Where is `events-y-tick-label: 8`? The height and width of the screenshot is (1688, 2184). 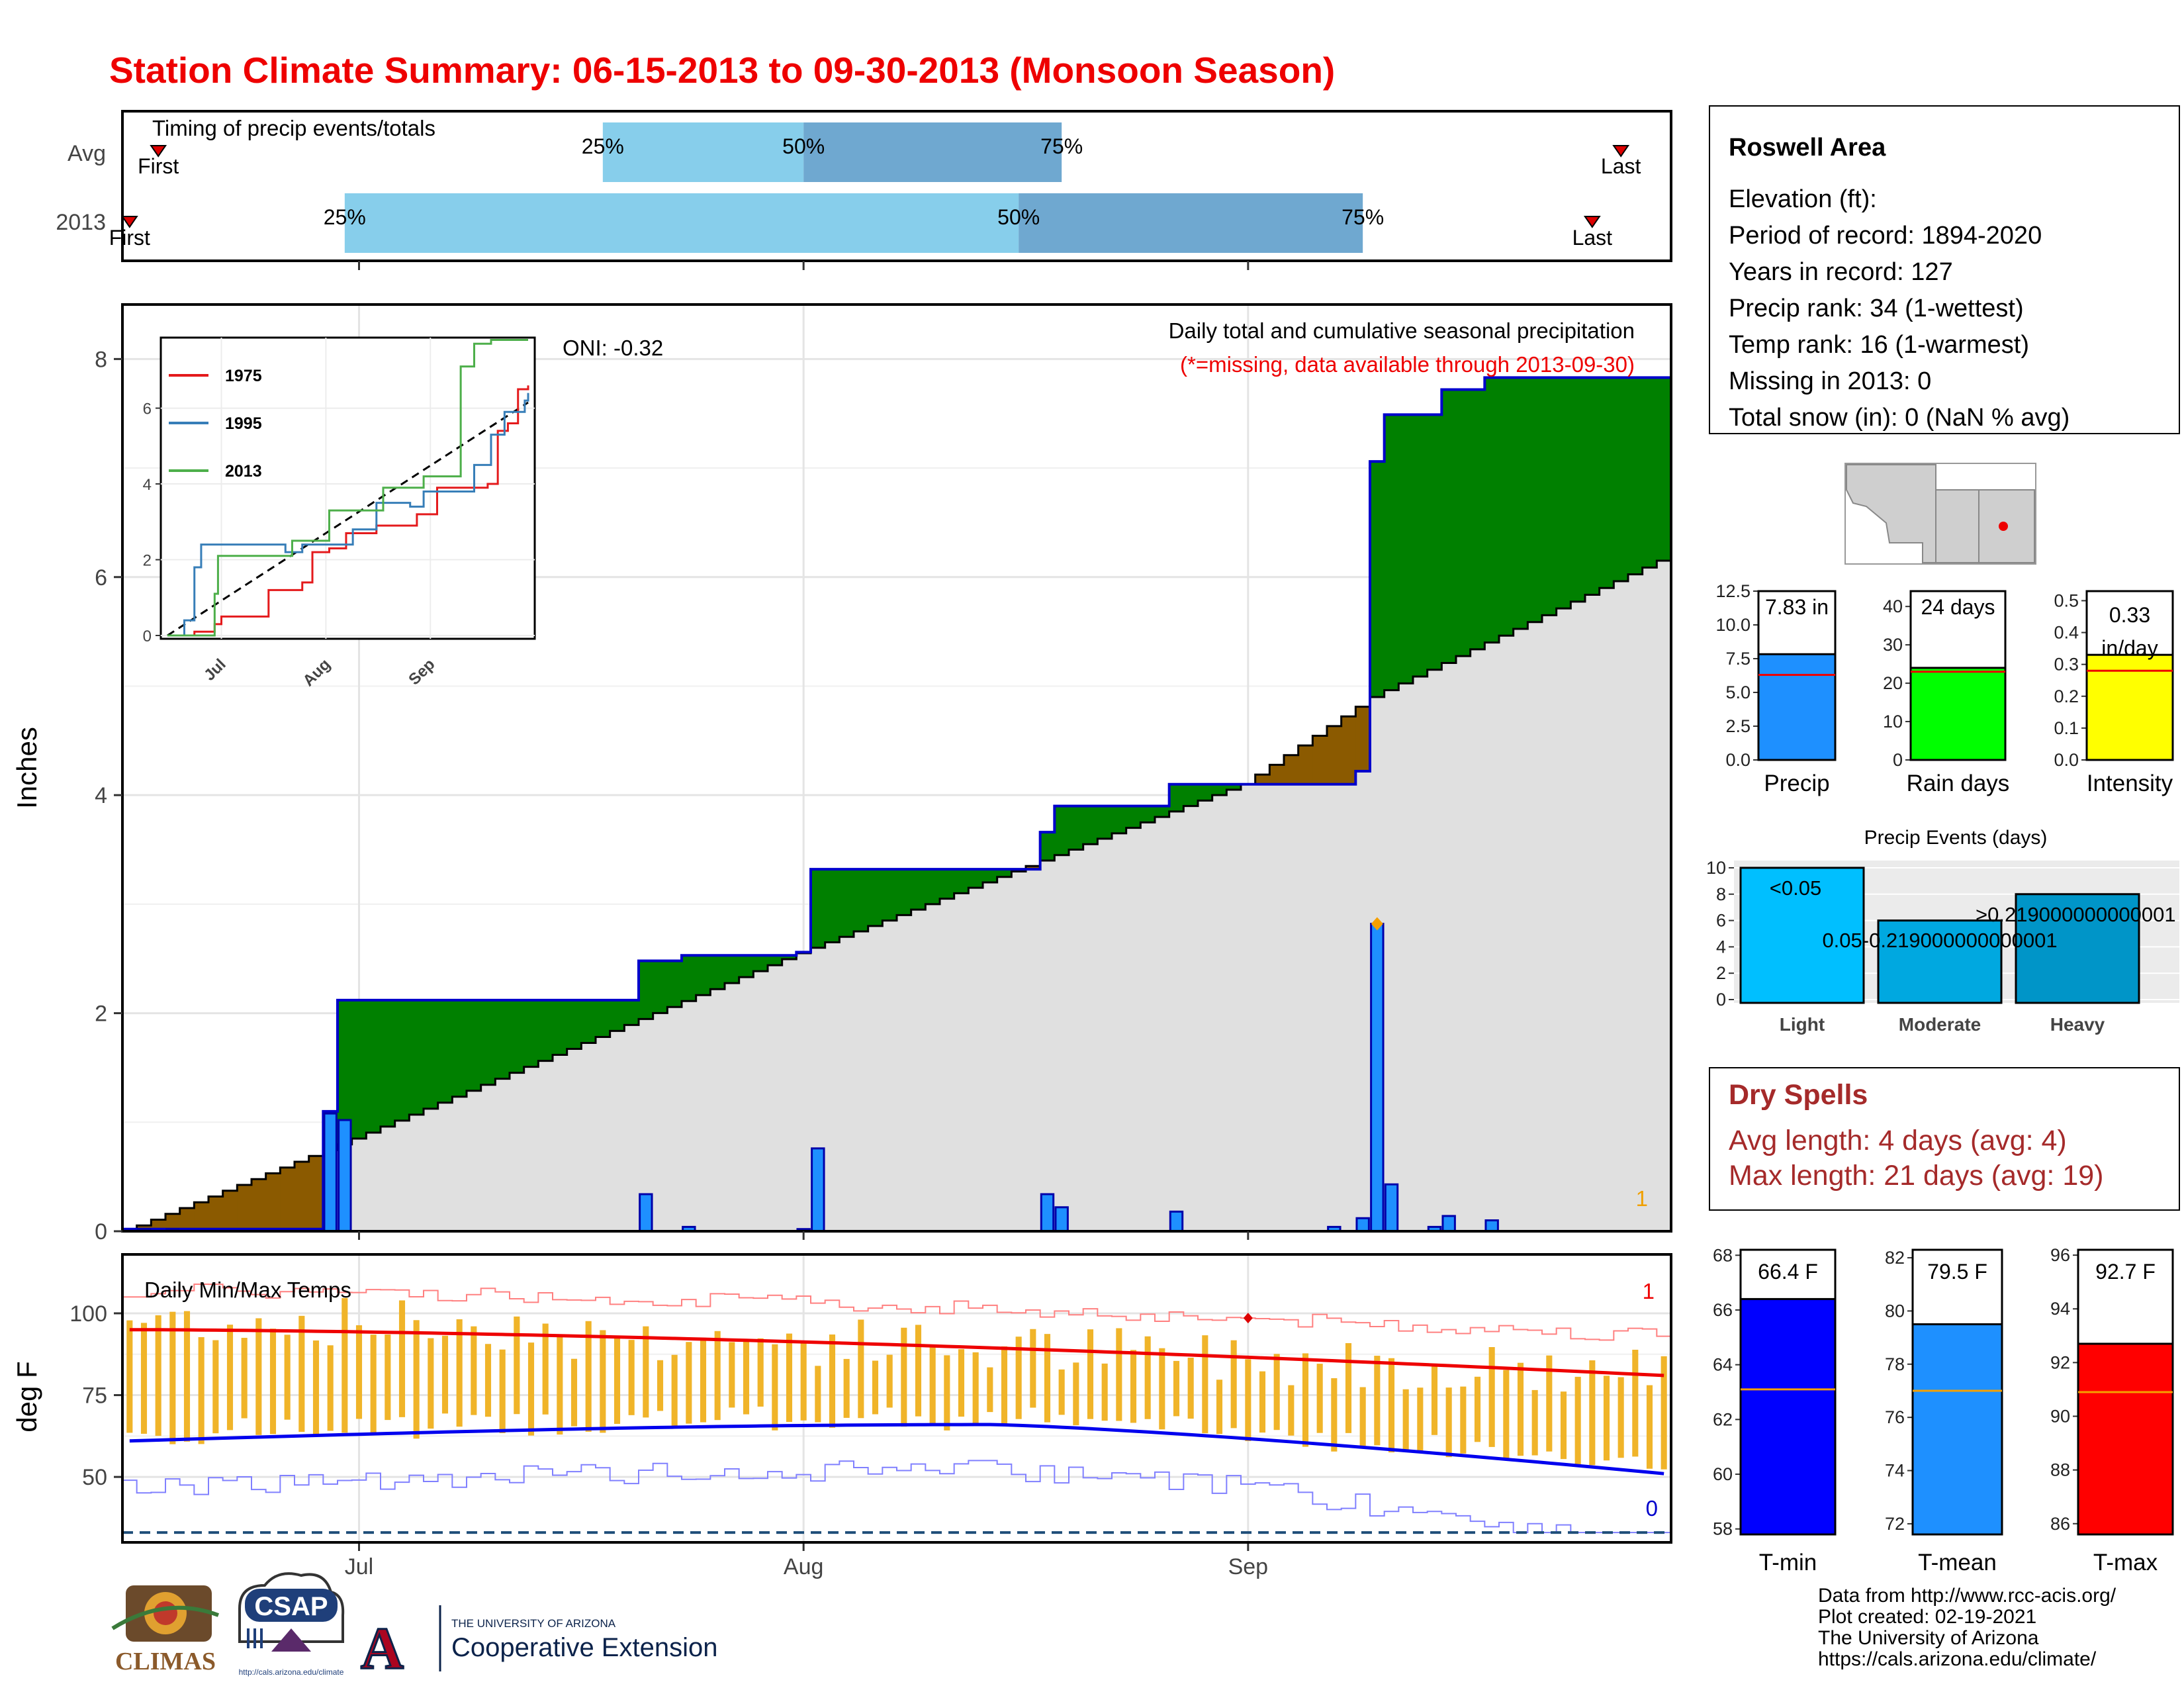 events-y-tick-label: 8 is located at coordinates (1721, 894).